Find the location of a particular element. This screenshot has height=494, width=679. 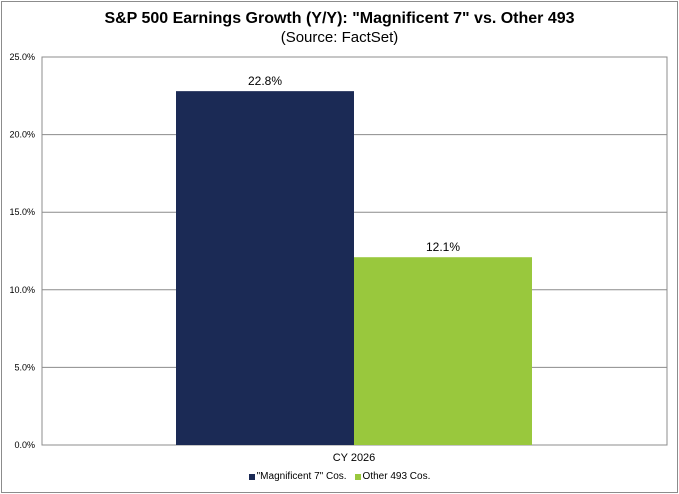

y-tick-label: 0.0% is located at coordinates (24, 445).